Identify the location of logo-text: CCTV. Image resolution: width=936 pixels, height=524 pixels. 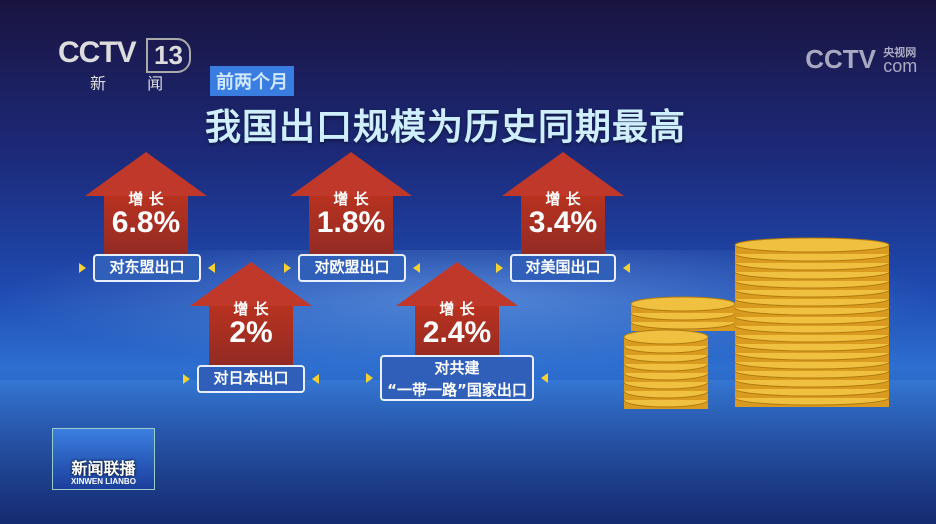
(97, 52).